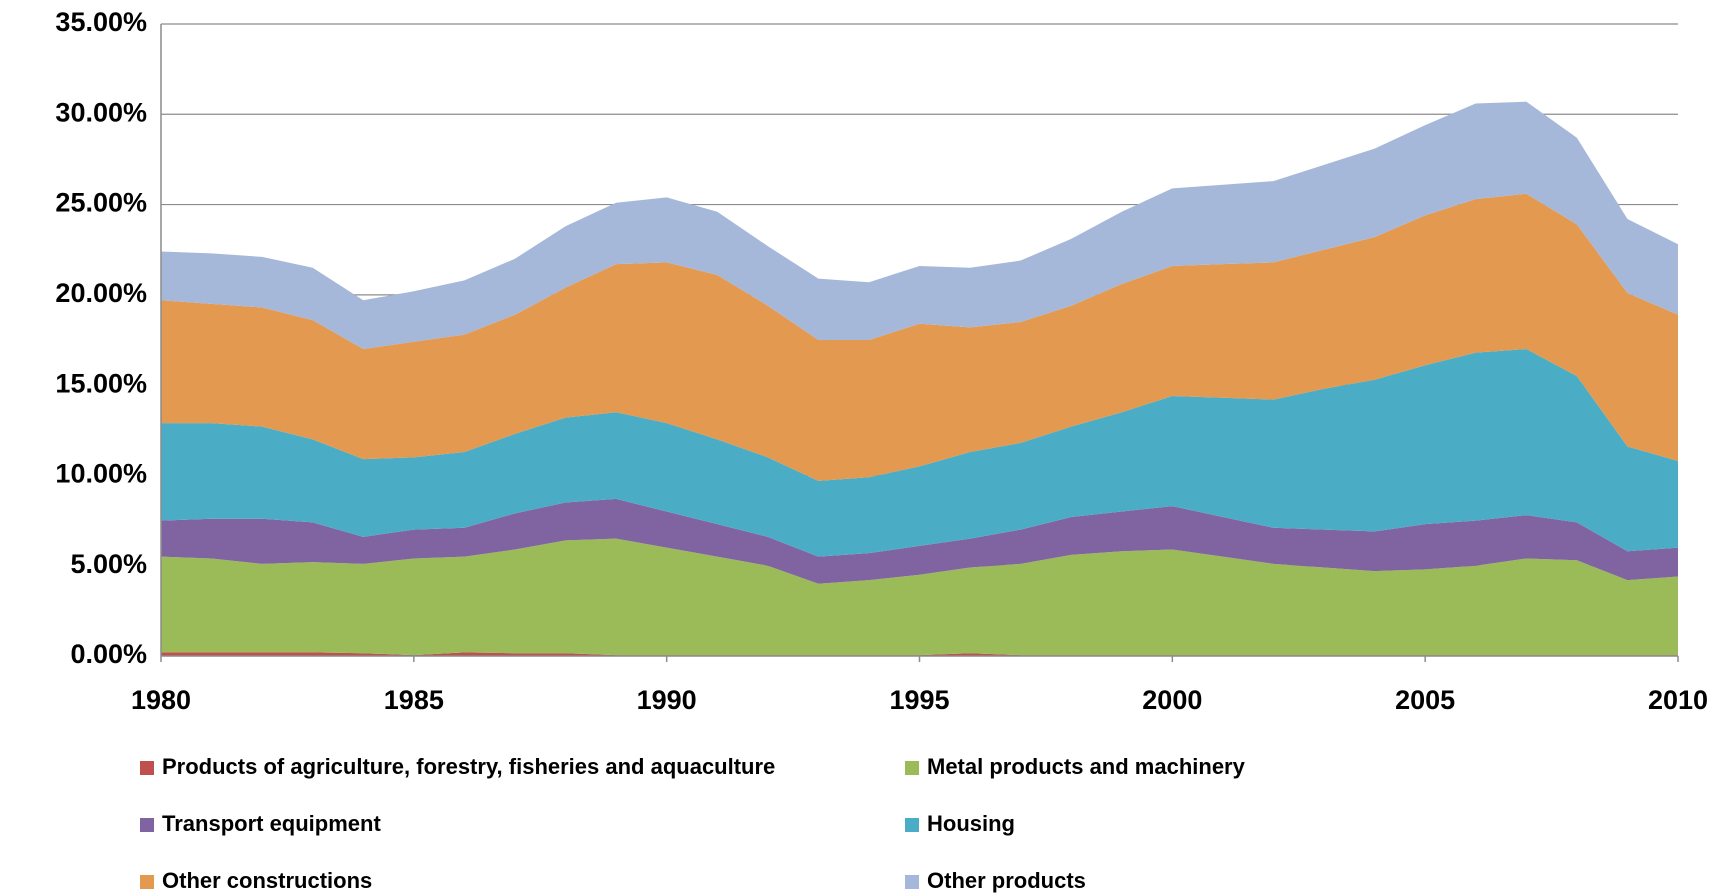  What do you see at coordinates (101, 293) in the screenshot?
I see `y-tick-label: 20.00%` at bounding box center [101, 293].